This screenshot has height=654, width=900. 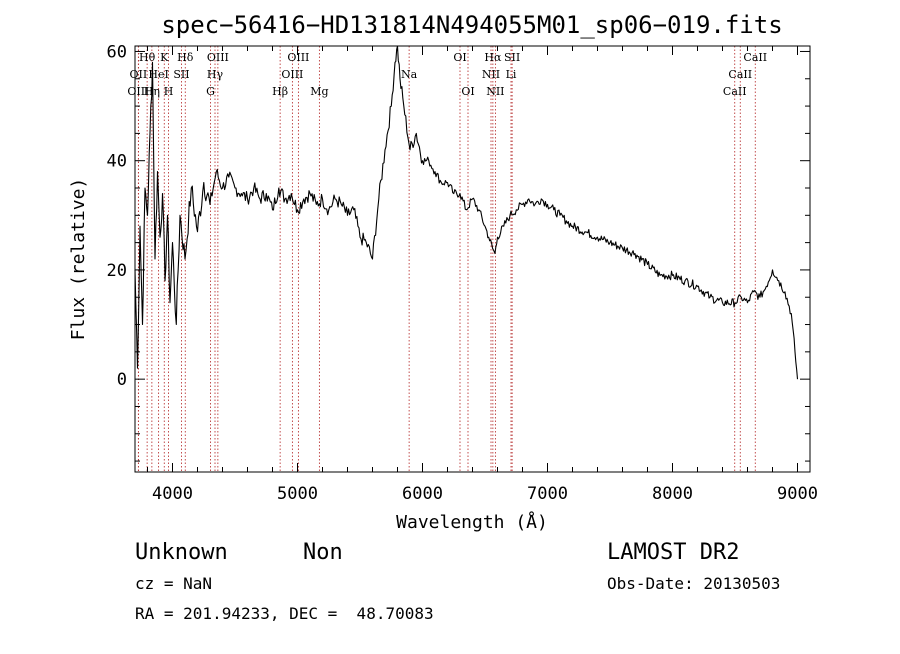 What do you see at coordinates (547, 494) in the screenshot?
I see `x-tick-label: 7000` at bounding box center [547, 494].